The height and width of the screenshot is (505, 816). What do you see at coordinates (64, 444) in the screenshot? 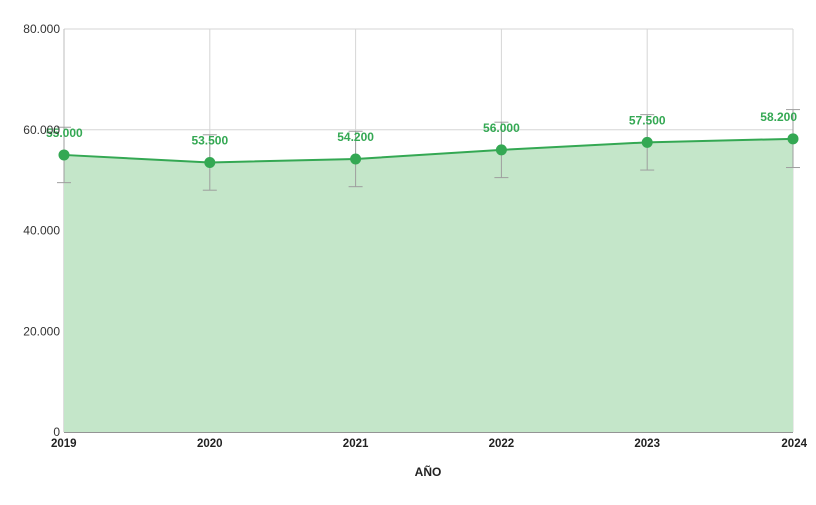
I see `x-tick-label: 2019` at bounding box center [64, 444].